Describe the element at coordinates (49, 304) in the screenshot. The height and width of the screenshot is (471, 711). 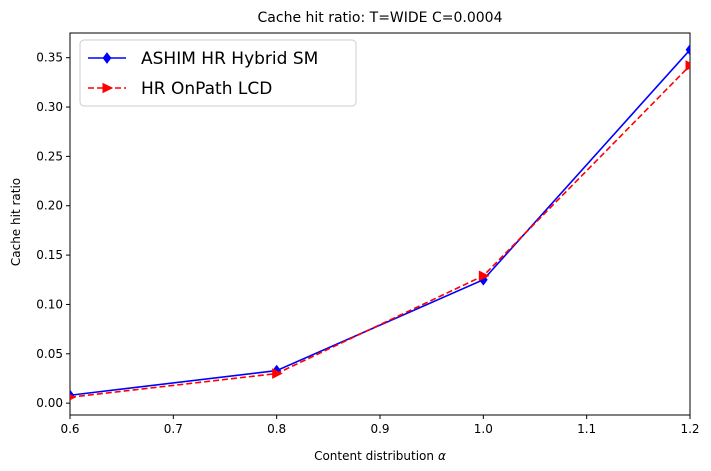
I see `y-tick-label: 0.10` at that location.